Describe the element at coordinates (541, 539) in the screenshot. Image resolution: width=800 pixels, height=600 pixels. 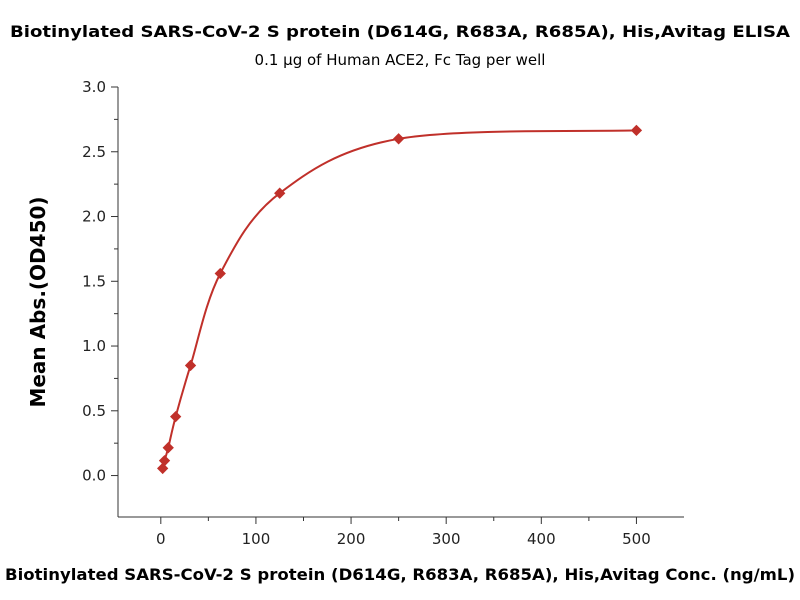
I see `x-tick-label: 400` at that location.